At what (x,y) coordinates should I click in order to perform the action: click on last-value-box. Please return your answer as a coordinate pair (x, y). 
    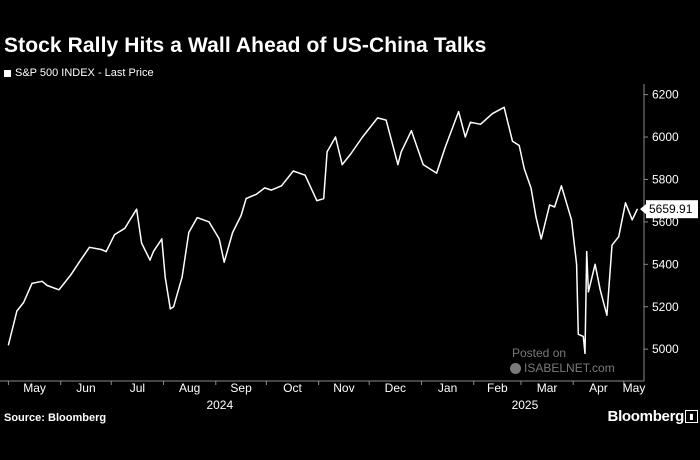
    Looking at the image, I should click on (672, 209).